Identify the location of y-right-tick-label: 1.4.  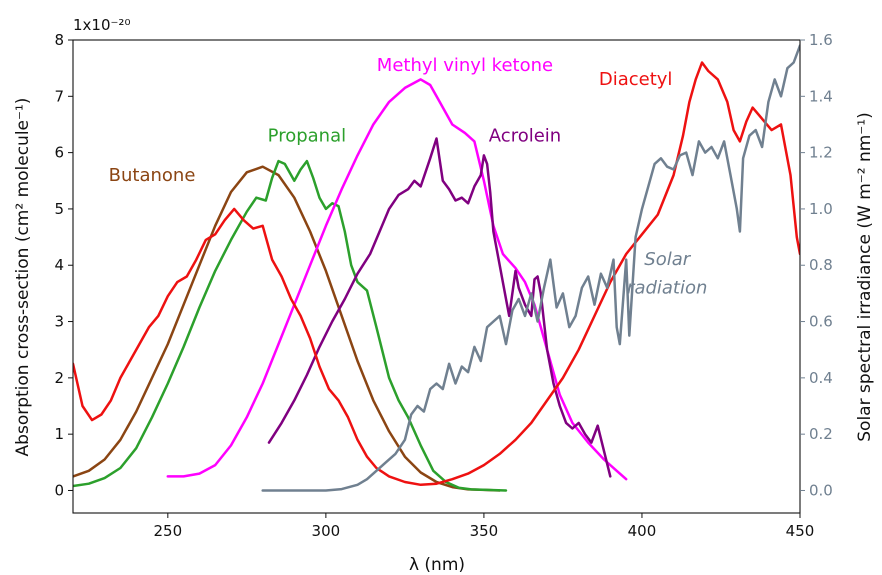
(821, 96).